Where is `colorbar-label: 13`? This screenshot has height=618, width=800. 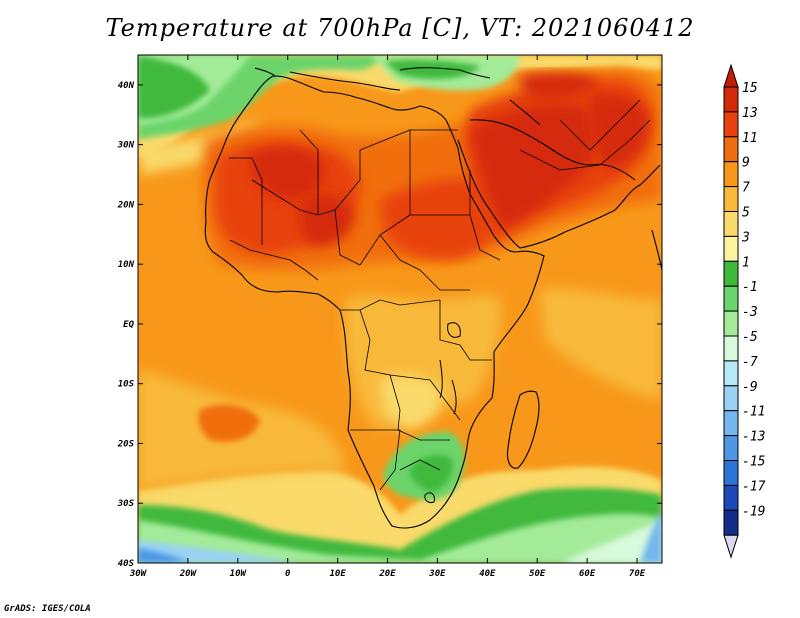
colorbar-label: 13 is located at coordinates (750, 113).